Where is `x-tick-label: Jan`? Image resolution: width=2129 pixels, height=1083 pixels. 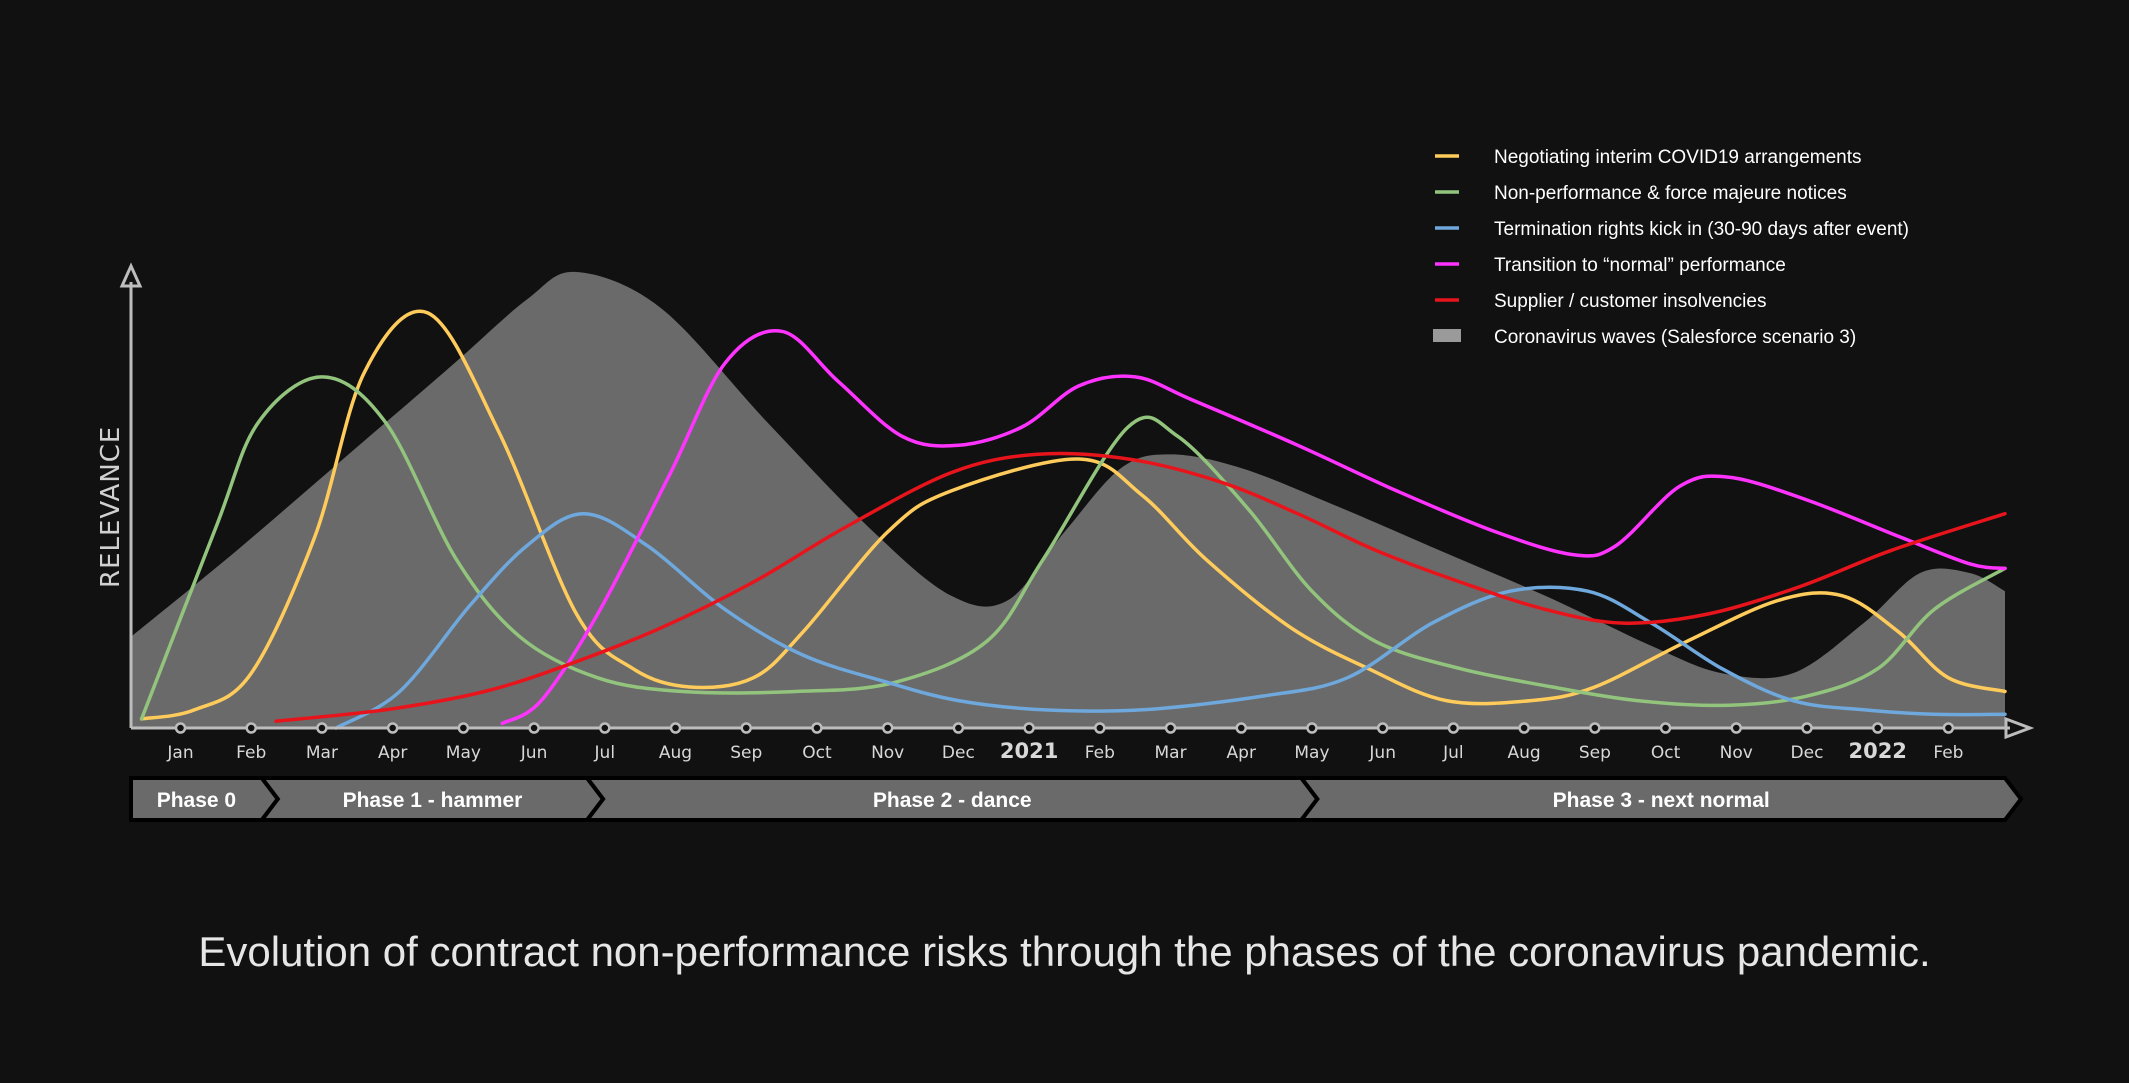 x-tick-label: Jan is located at coordinates (179, 753).